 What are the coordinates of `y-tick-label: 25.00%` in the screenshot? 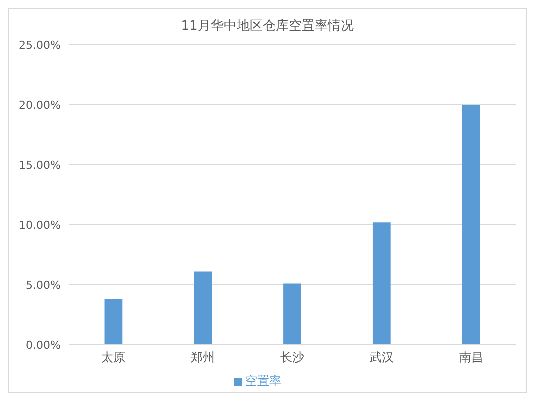 It's located at (40, 45).